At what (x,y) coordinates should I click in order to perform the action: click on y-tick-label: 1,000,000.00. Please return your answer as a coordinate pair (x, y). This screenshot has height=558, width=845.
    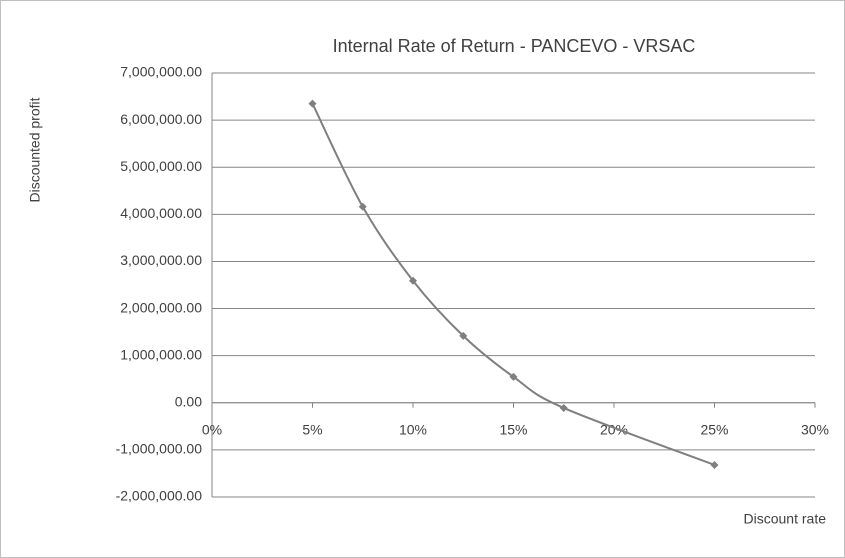
    Looking at the image, I should click on (161, 354).